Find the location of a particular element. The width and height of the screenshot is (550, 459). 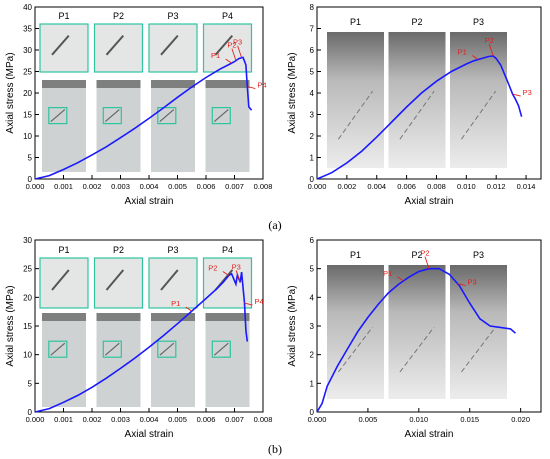

y-tick-label: 1 is located at coordinates (312, 383).